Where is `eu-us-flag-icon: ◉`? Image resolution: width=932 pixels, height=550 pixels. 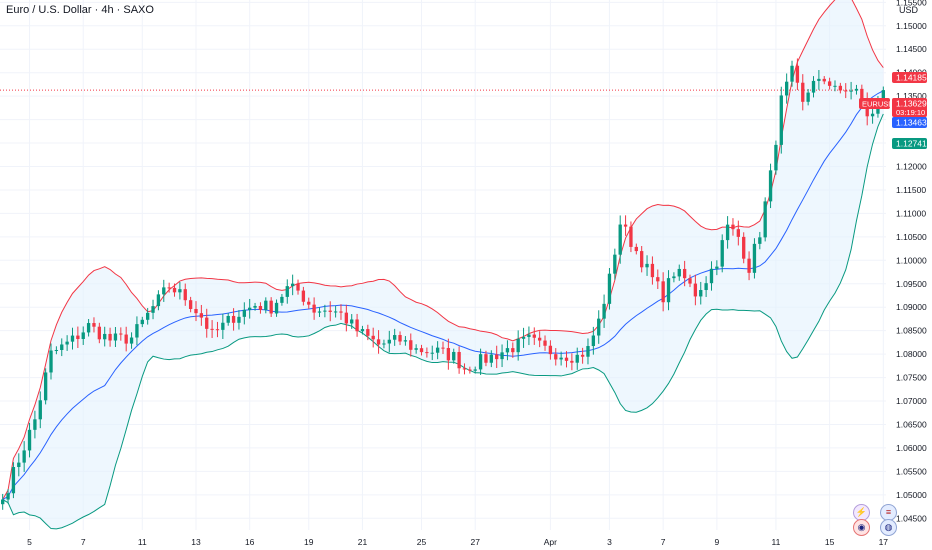
eu-us-flag-icon: ◉ is located at coordinates (861, 527).